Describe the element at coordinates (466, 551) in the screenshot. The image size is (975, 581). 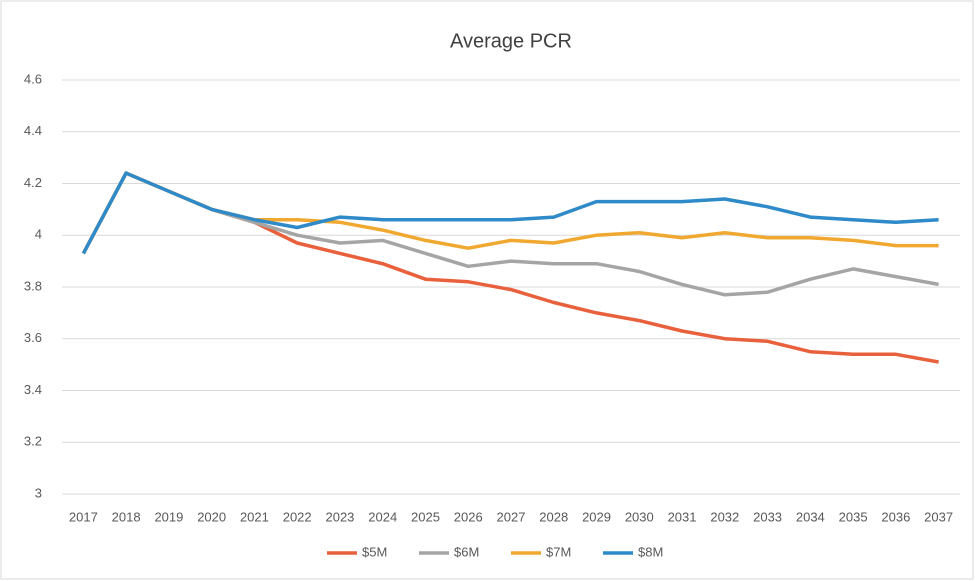
I see `legend-label: $6M` at that location.